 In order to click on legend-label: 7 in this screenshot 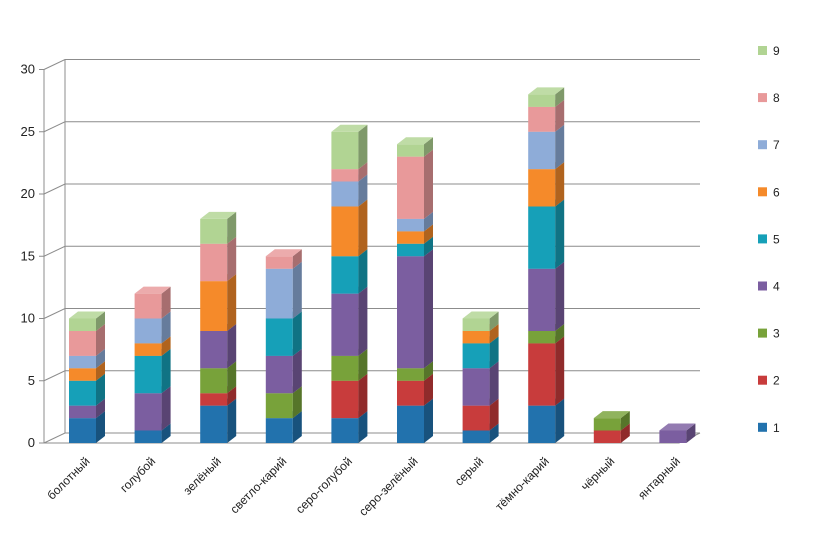, I will do `click(776, 145)`.